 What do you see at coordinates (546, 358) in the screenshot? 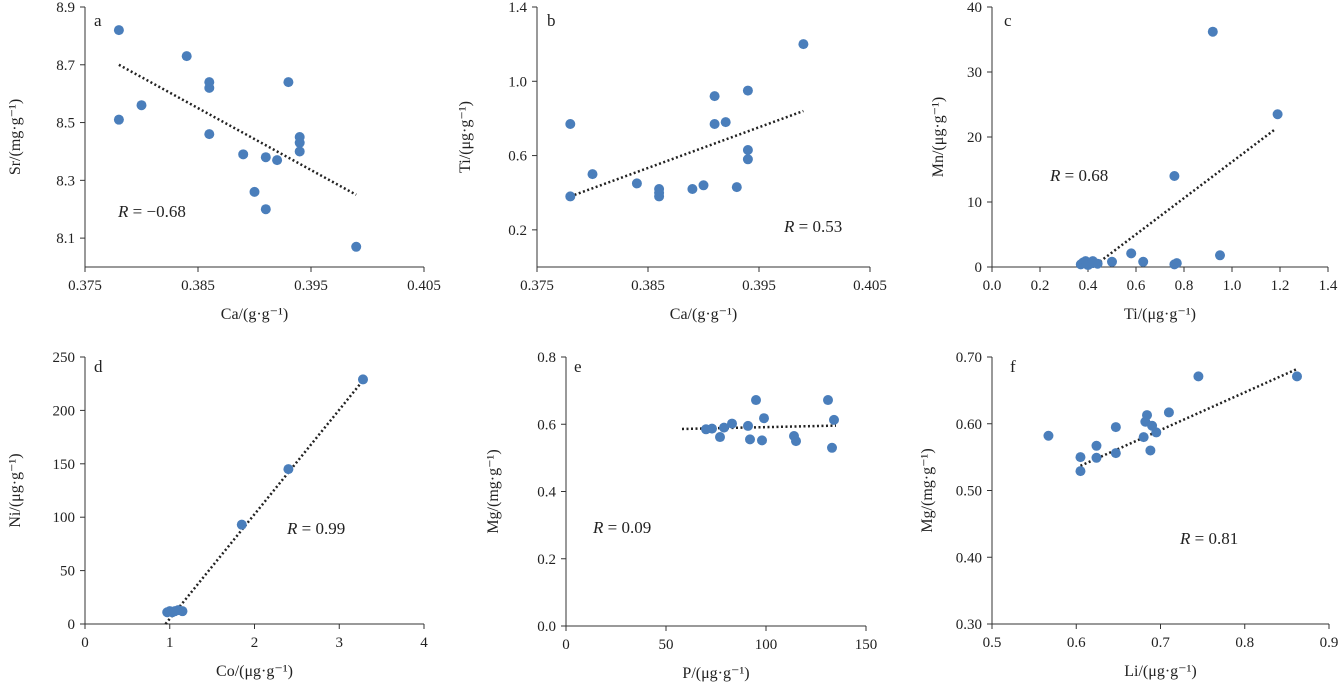
I see `y-tick-label: 0.8` at bounding box center [546, 358].